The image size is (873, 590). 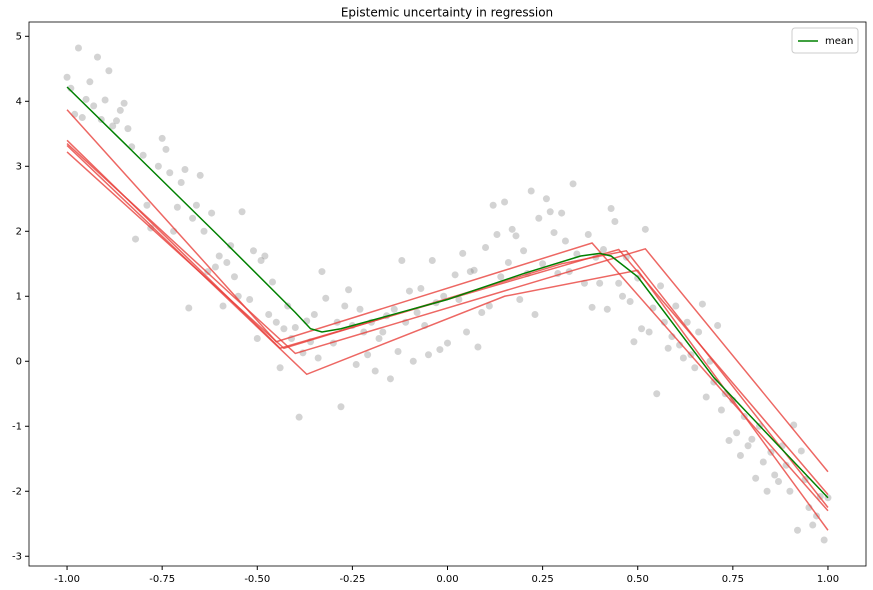 I want to click on y-tick-label: -3, so click(x=17, y=556).